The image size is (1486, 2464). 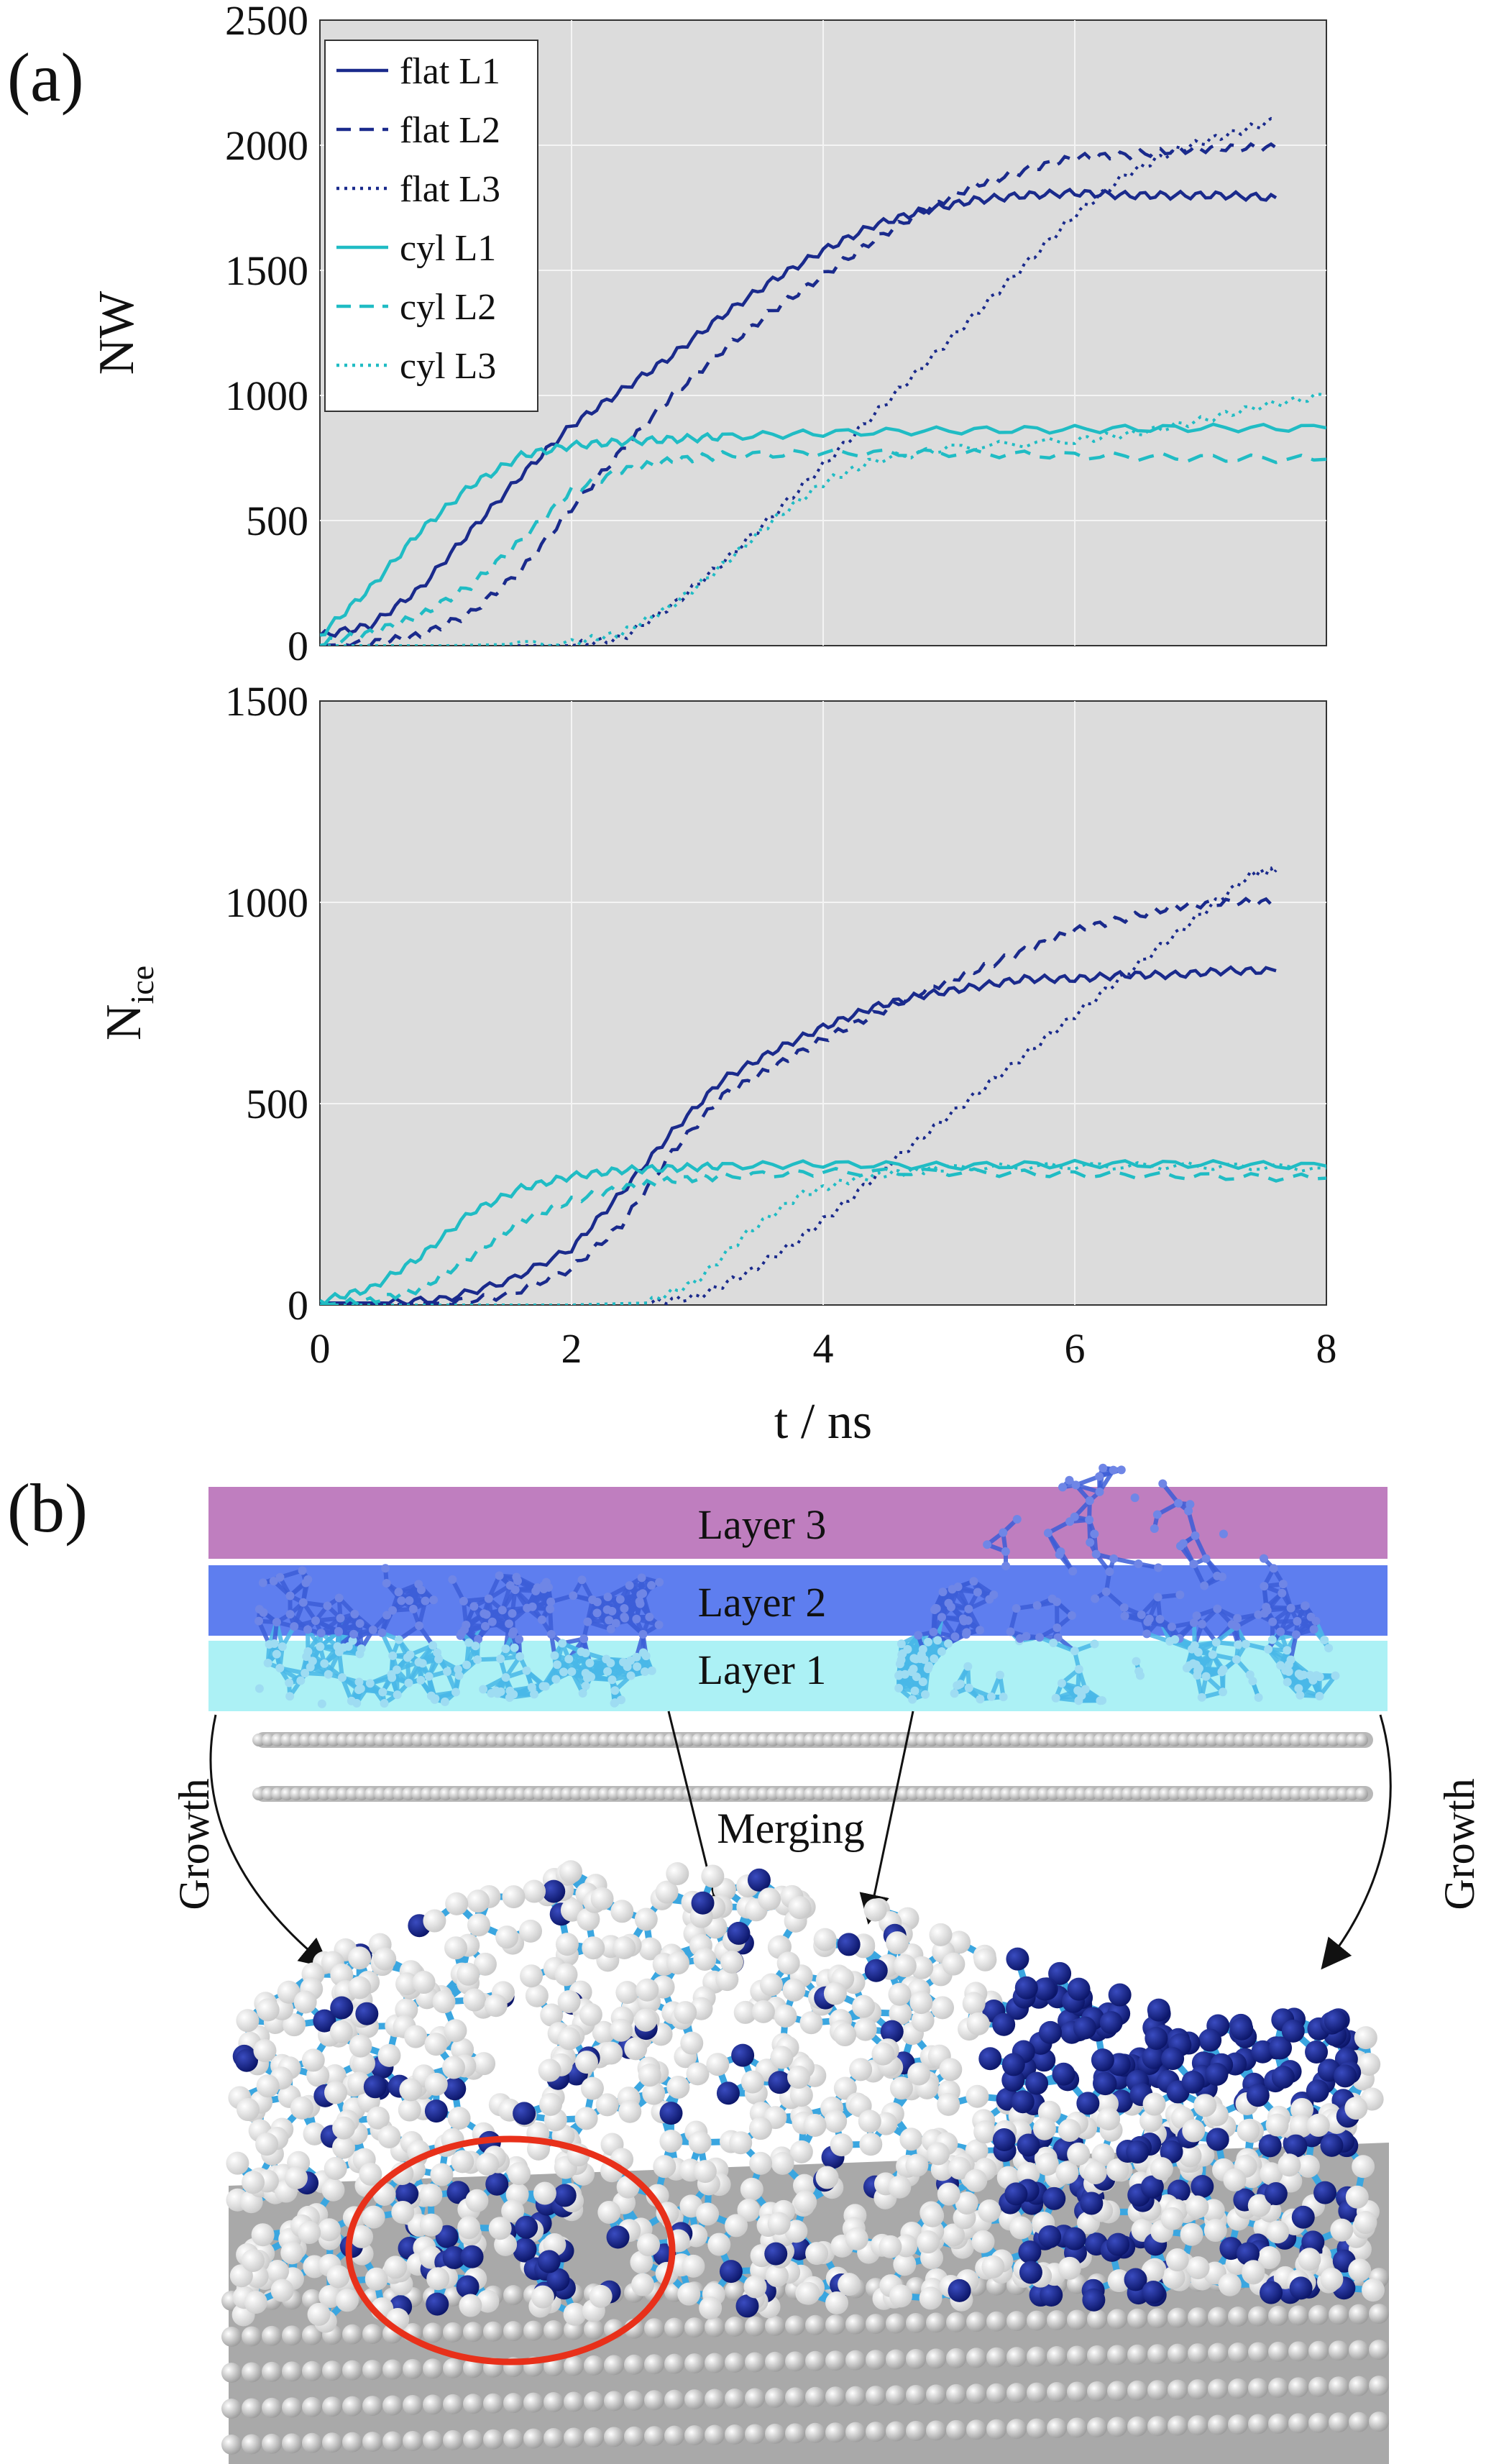 What do you see at coordinates (823, 1231) in the screenshot?
I see `series-line-cyl-l1` at bounding box center [823, 1231].